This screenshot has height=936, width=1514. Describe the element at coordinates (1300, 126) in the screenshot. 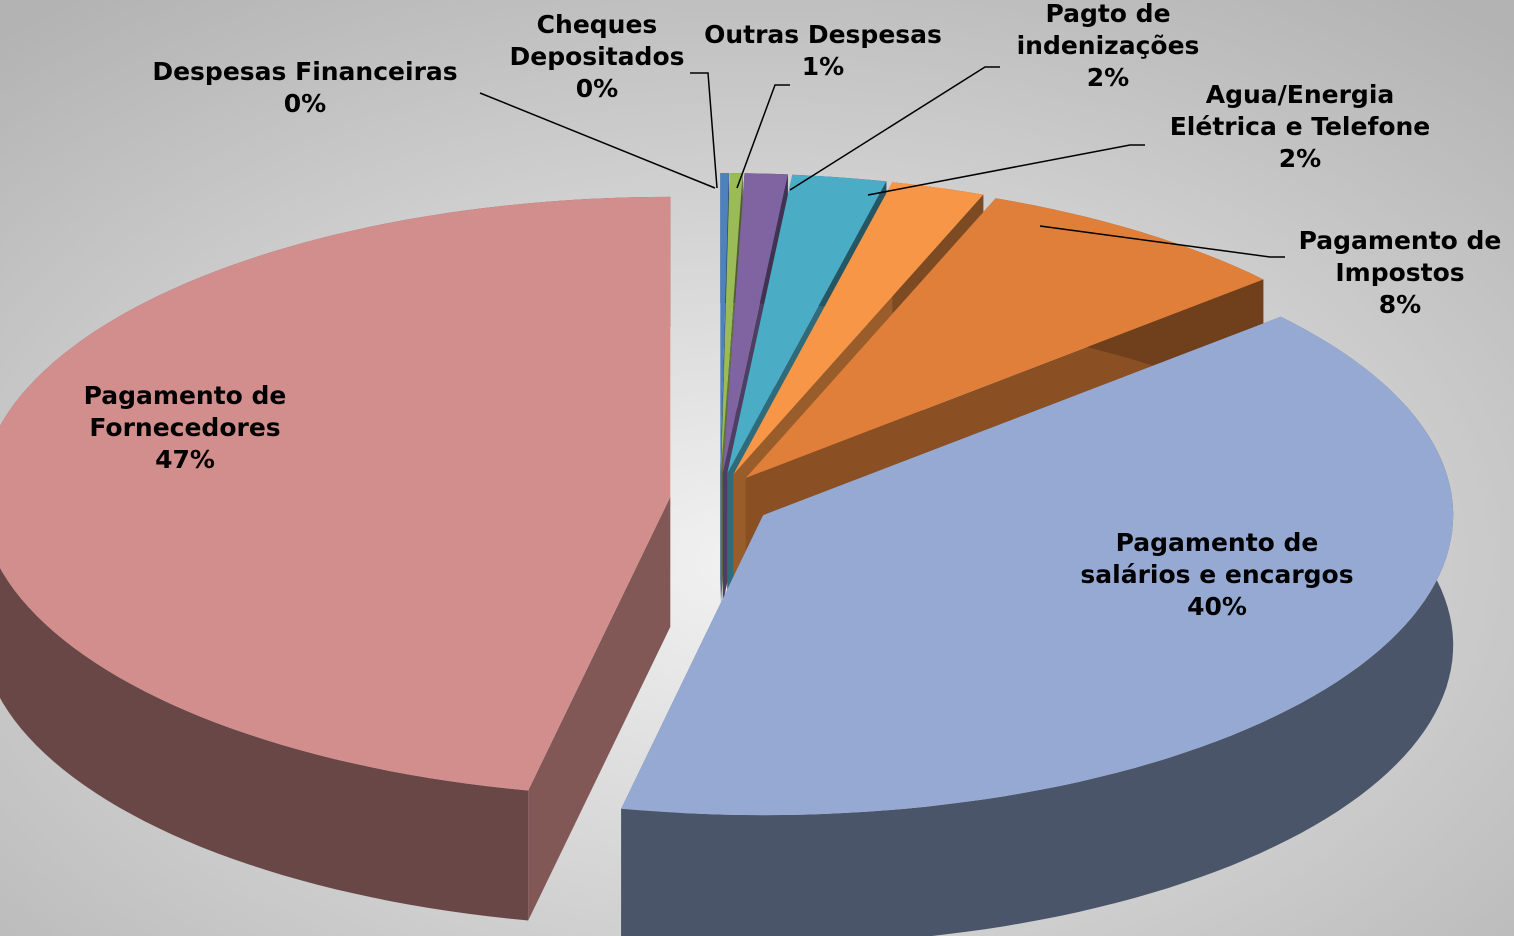

I see `label-line: Elétrica e Telefone` at that location.